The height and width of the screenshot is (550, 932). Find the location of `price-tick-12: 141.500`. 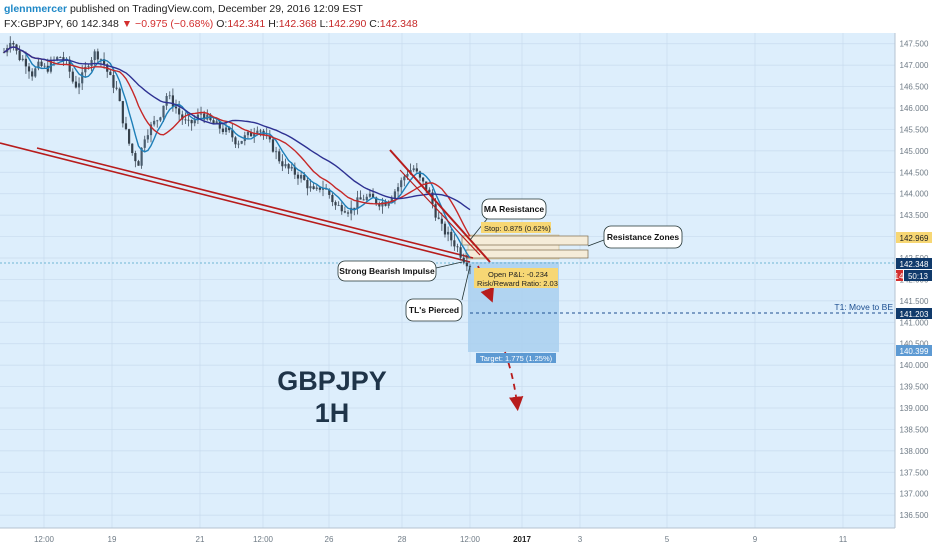

price-tick-12: 141.500 is located at coordinates (914, 301).